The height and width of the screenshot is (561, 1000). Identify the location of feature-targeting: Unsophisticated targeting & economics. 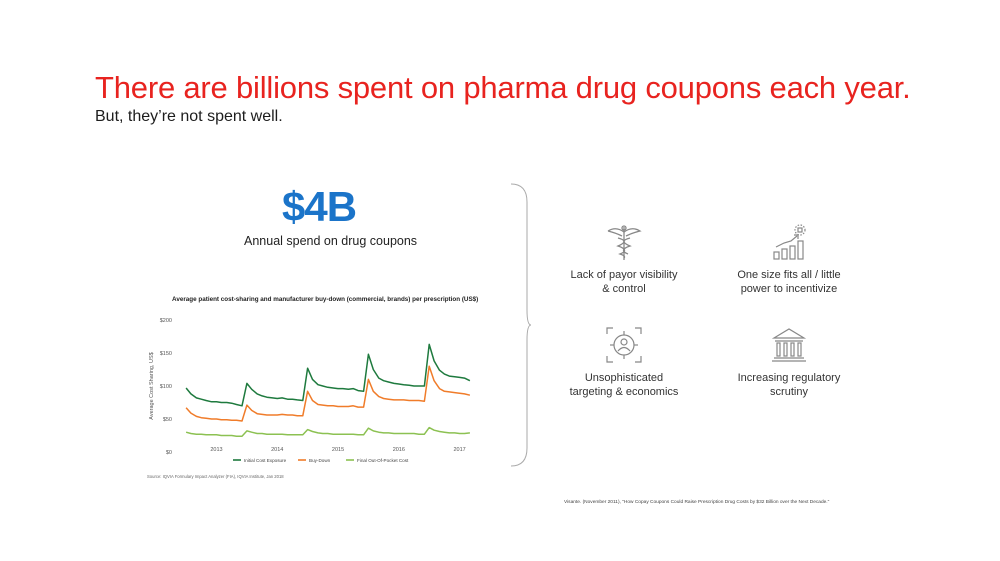
(624, 362).